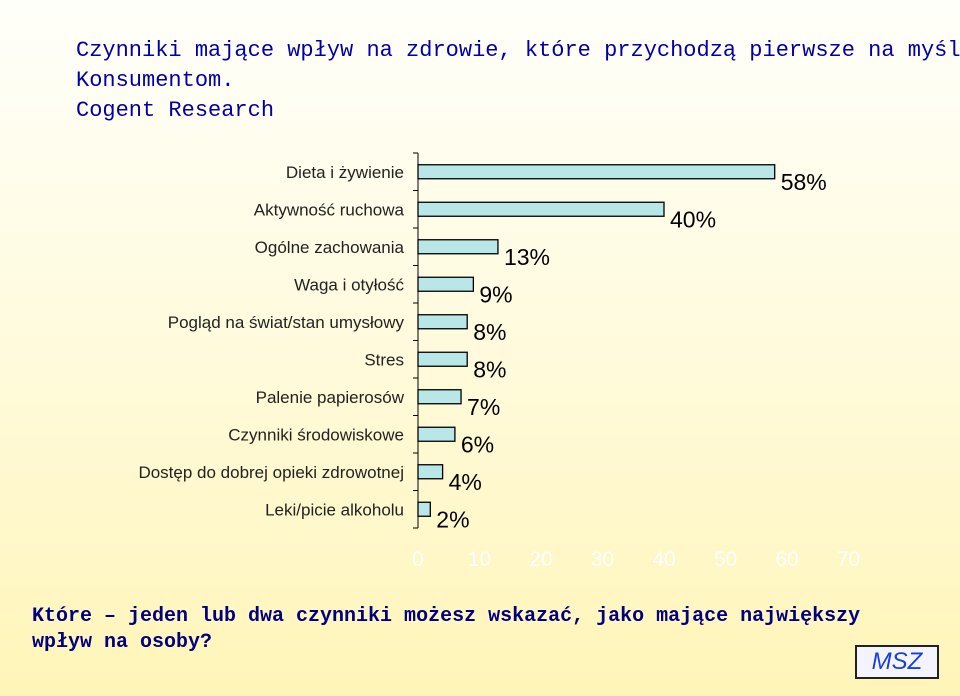 The image size is (960, 696). What do you see at coordinates (602, 559) in the screenshot?
I see `x-tick-label: 30` at bounding box center [602, 559].